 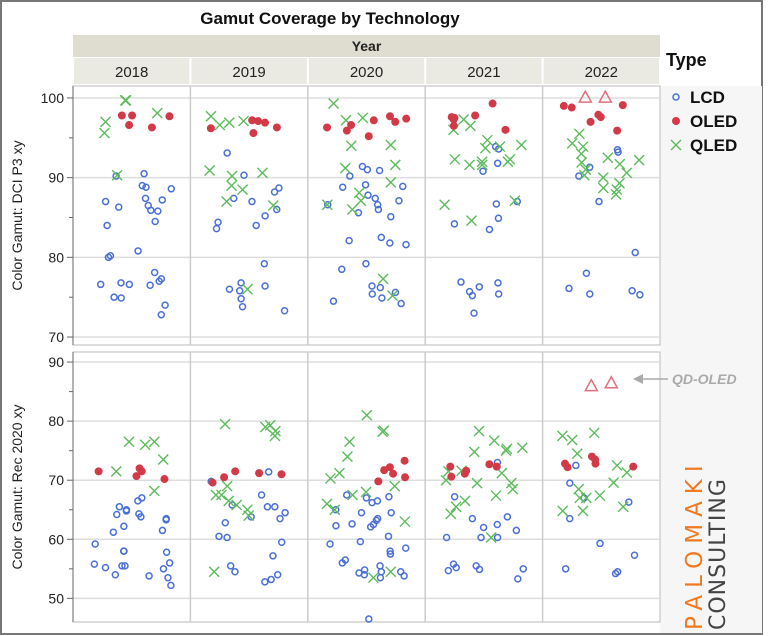 I want to click on legend-label-qled: QLED, so click(x=713, y=145).